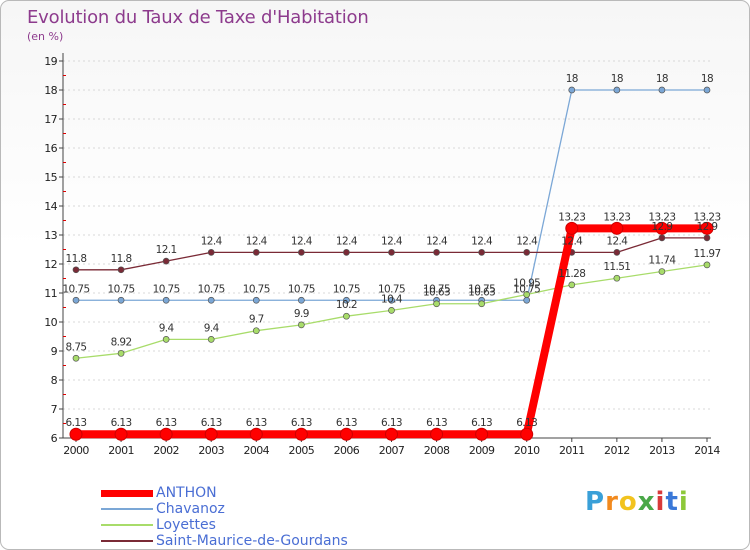  What do you see at coordinates (166, 289) in the screenshot?
I see `data-label-chavanoz-2002: 10.75` at bounding box center [166, 289].